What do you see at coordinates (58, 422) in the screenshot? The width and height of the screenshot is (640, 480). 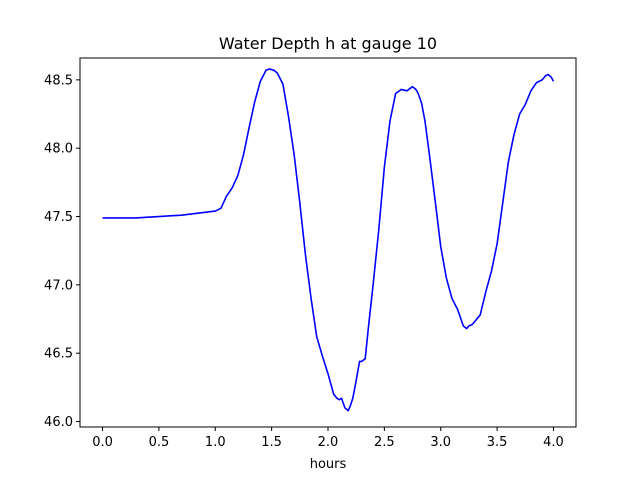 I see `y-tick-label: 46.0` at bounding box center [58, 422].